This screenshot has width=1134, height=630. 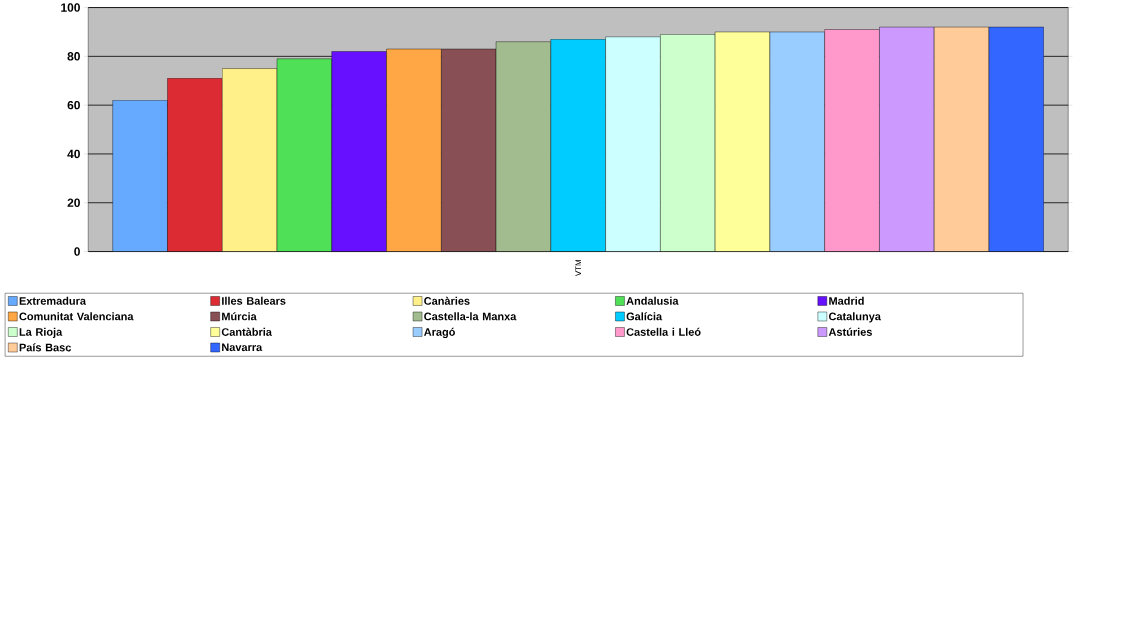 I want to click on legend-label: Madrid, so click(x=846, y=300).